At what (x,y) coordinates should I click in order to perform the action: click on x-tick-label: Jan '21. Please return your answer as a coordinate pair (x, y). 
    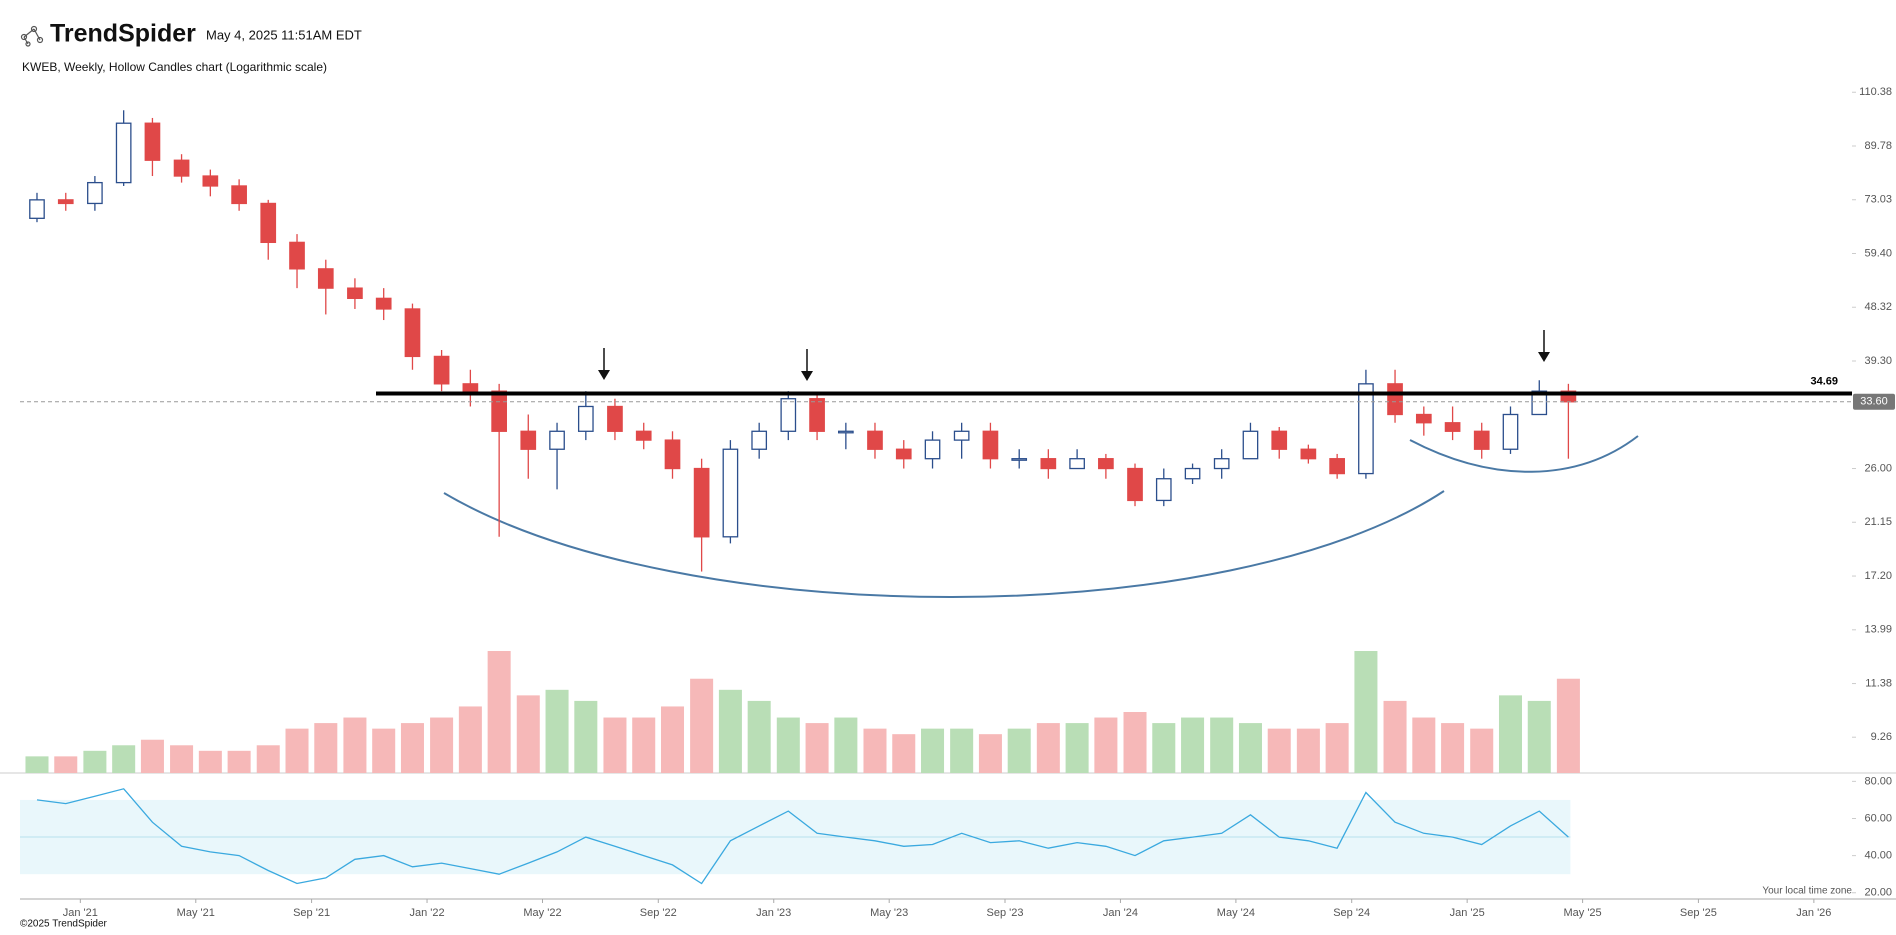
    Looking at the image, I should click on (80, 913).